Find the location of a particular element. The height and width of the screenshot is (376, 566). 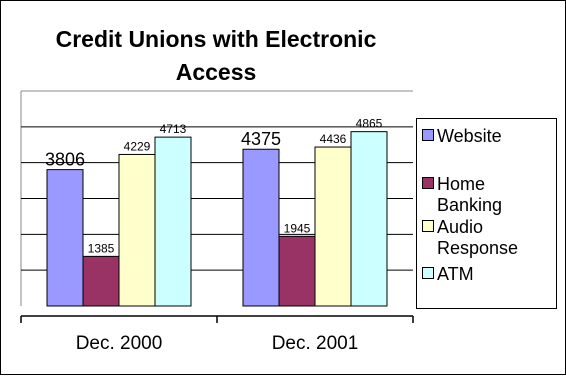

legend-label: Home Banking is located at coordinates (470, 194).